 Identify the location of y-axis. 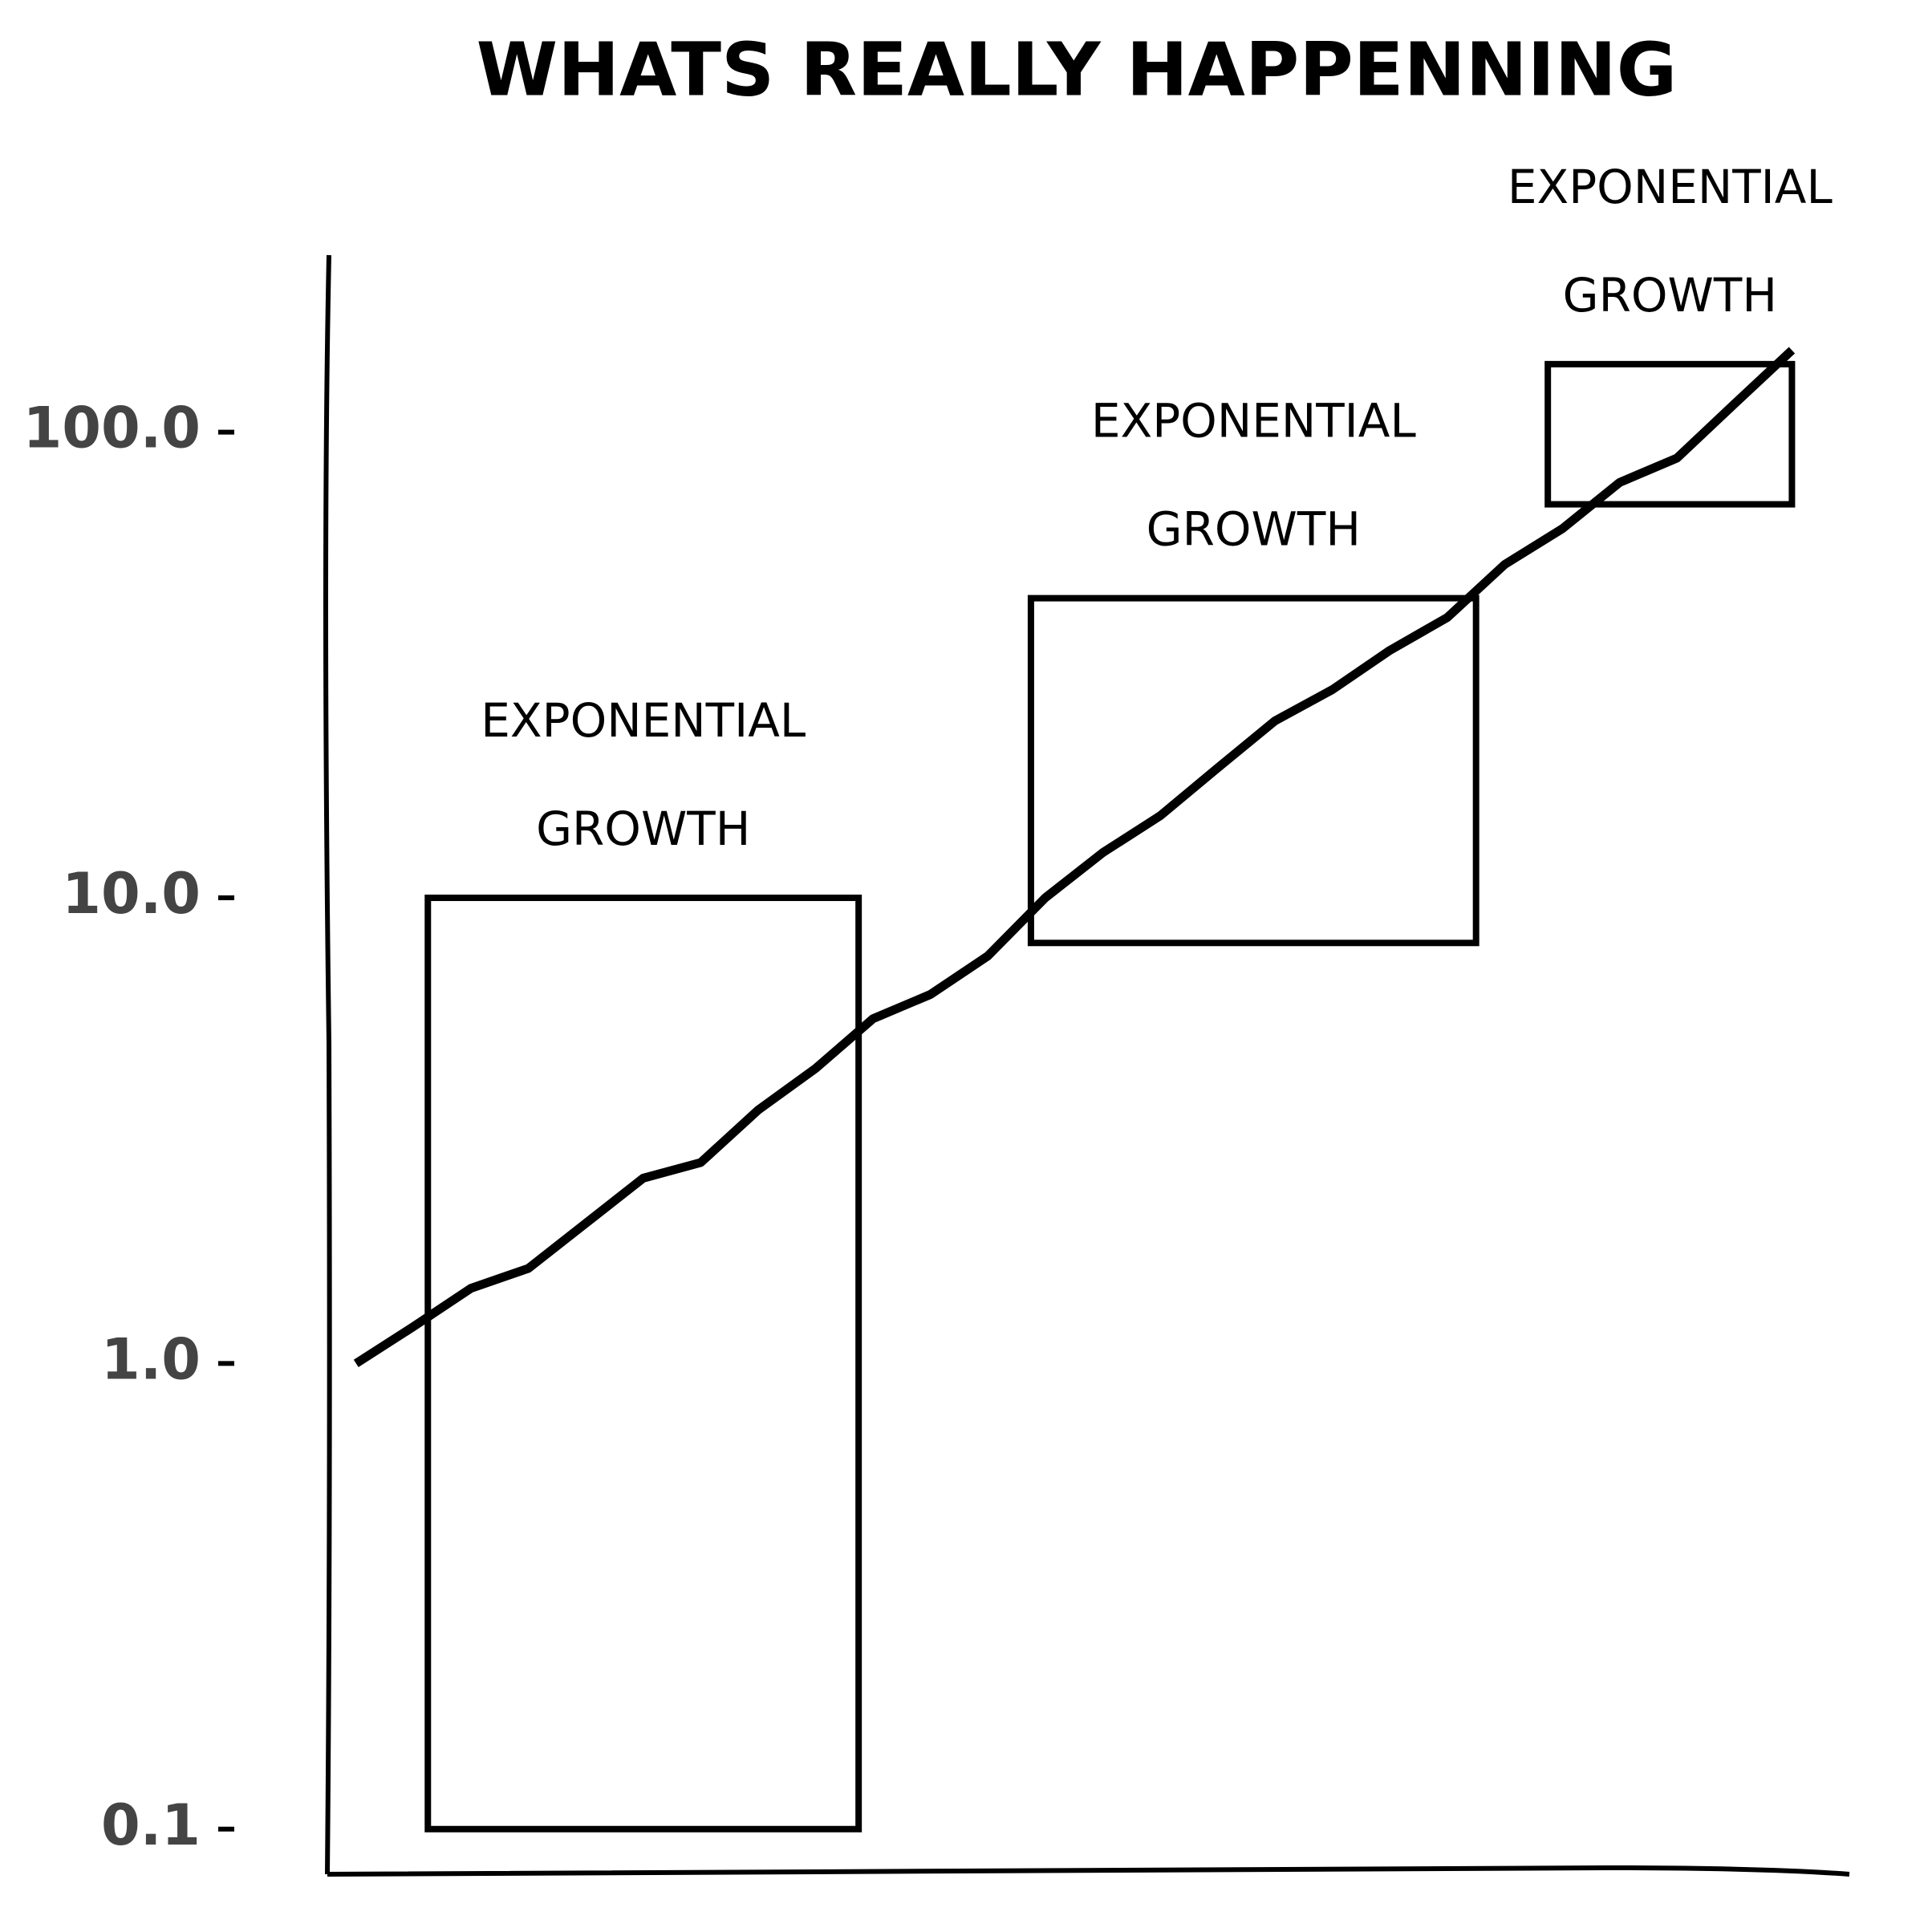
(327, 1064).